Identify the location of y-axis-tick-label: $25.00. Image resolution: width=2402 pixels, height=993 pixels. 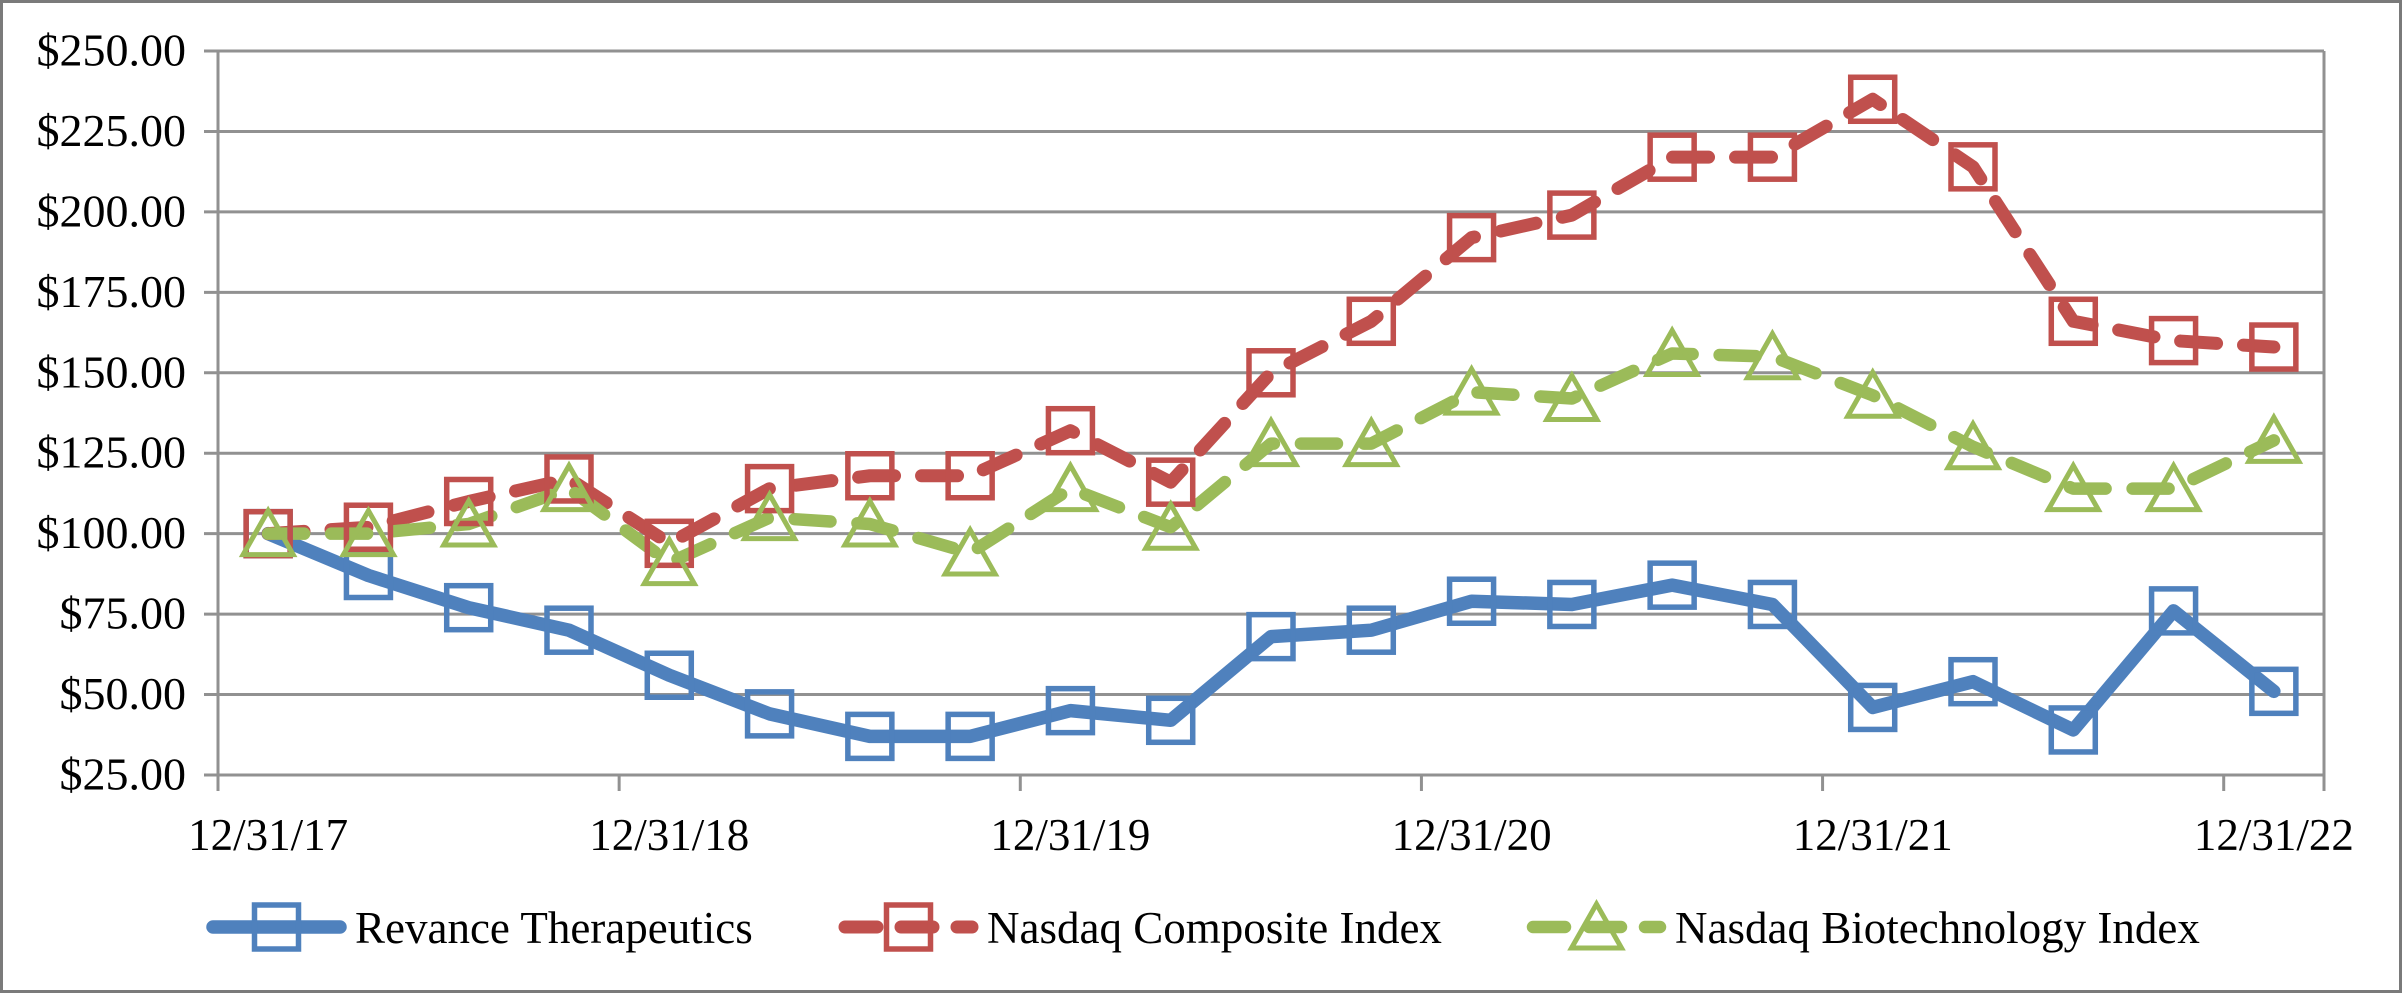
(123, 774).